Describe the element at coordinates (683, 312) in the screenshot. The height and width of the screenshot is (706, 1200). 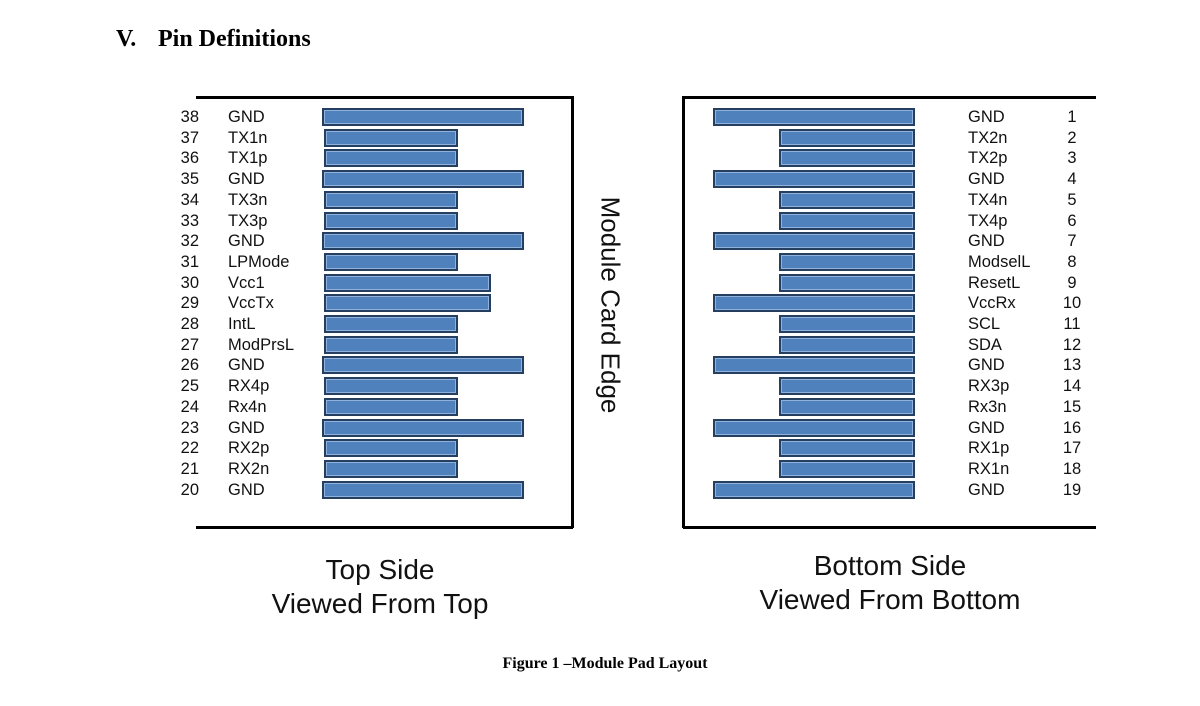
I see `bottom-side-frame-left` at that location.